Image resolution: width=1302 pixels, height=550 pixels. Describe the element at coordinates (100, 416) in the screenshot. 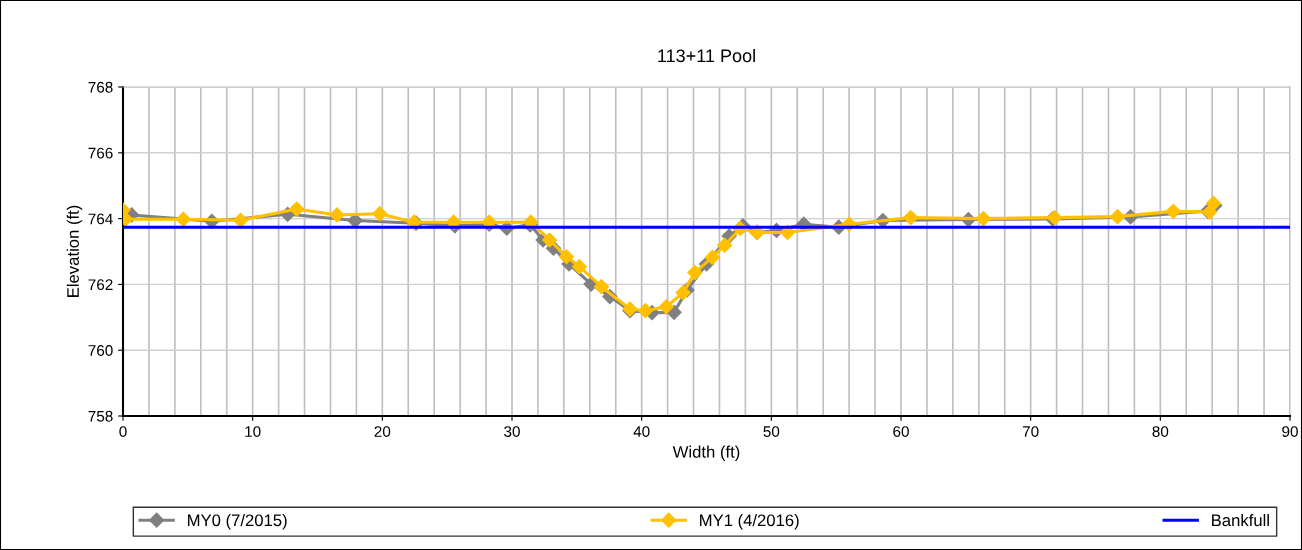

I see `y-tick-label: 758` at that location.